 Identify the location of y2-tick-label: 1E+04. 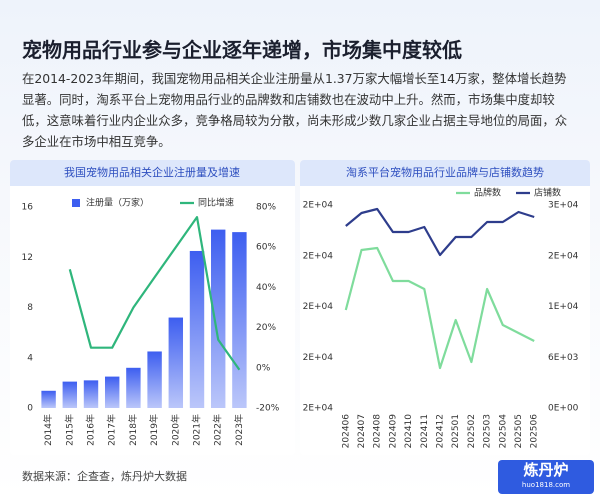
(563, 307).